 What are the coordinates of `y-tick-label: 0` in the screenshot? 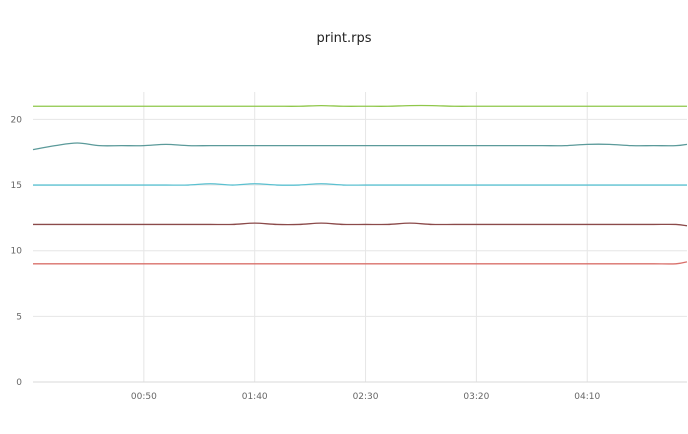 It's located at (19, 383).